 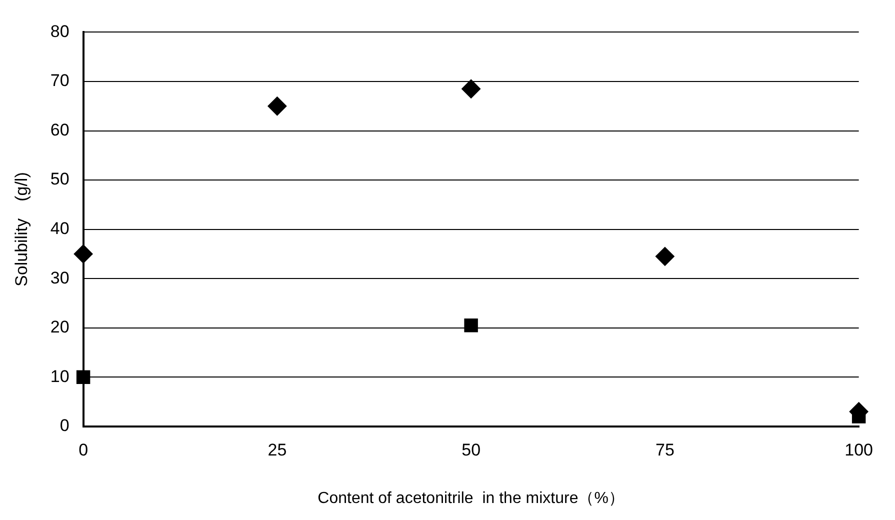 What do you see at coordinates (65, 426) in the screenshot?
I see `y-tick-label: 0` at bounding box center [65, 426].